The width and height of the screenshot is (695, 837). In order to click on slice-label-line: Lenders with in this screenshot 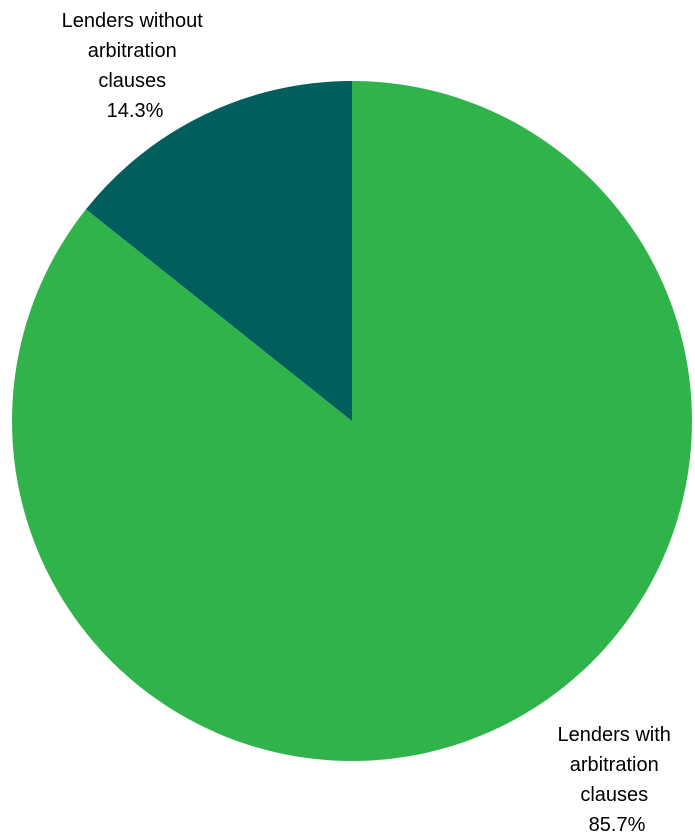, I will do `click(614, 735)`.